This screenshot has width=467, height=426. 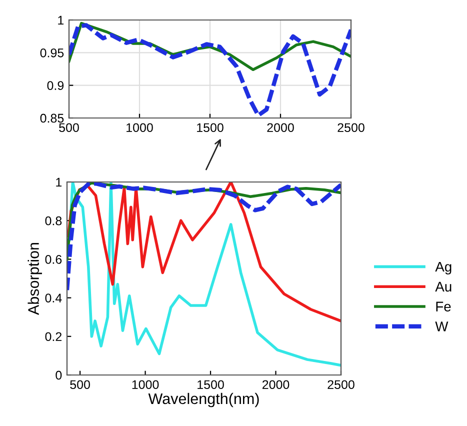 What do you see at coordinates (53, 221) in the screenshot?
I see `y-tick-label: 0.8` at bounding box center [53, 221].